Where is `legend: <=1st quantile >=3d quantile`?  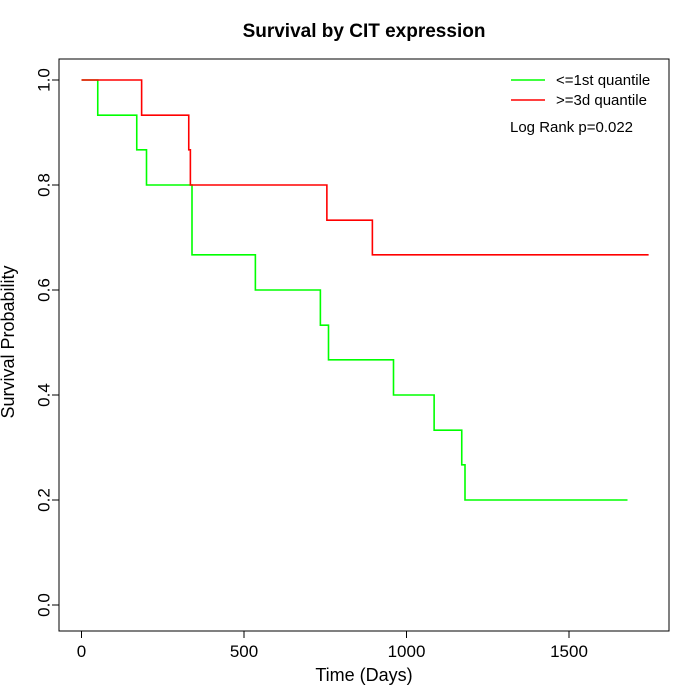
legend: <=1st quantile >=3d quantile is located at coordinates (580, 90).